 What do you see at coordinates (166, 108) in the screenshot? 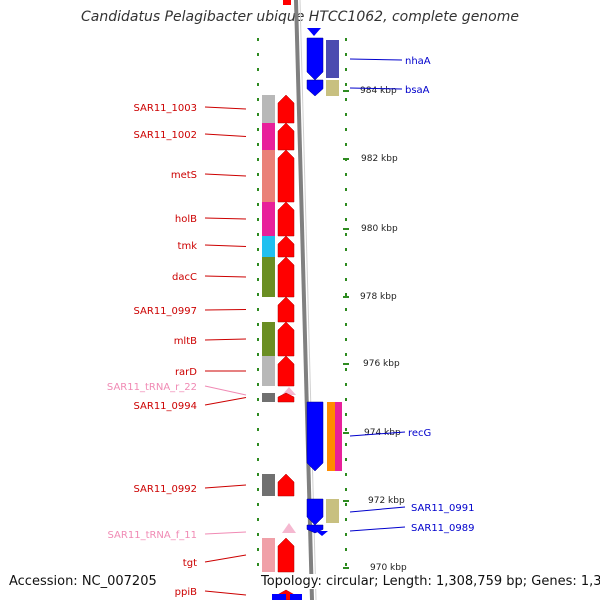
I see `gene-label-sar11-1003: SAR11_1003` at bounding box center [166, 108].